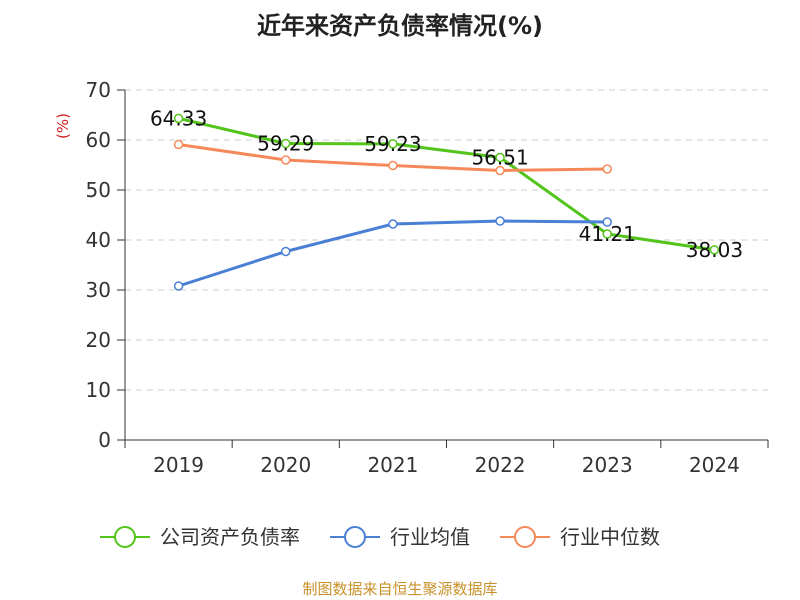  Describe the element at coordinates (98, 290) in the screenshot. I see `y-tick-label: 30` at that location.